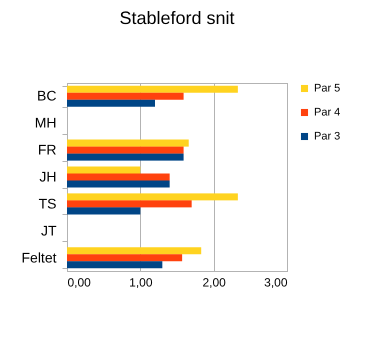 Image resolution: width=366 pixels, height=347 pixels. Describe the element at coordinates (47, 150) in the screenshot. I see `y-tick-label: FR` at that location.